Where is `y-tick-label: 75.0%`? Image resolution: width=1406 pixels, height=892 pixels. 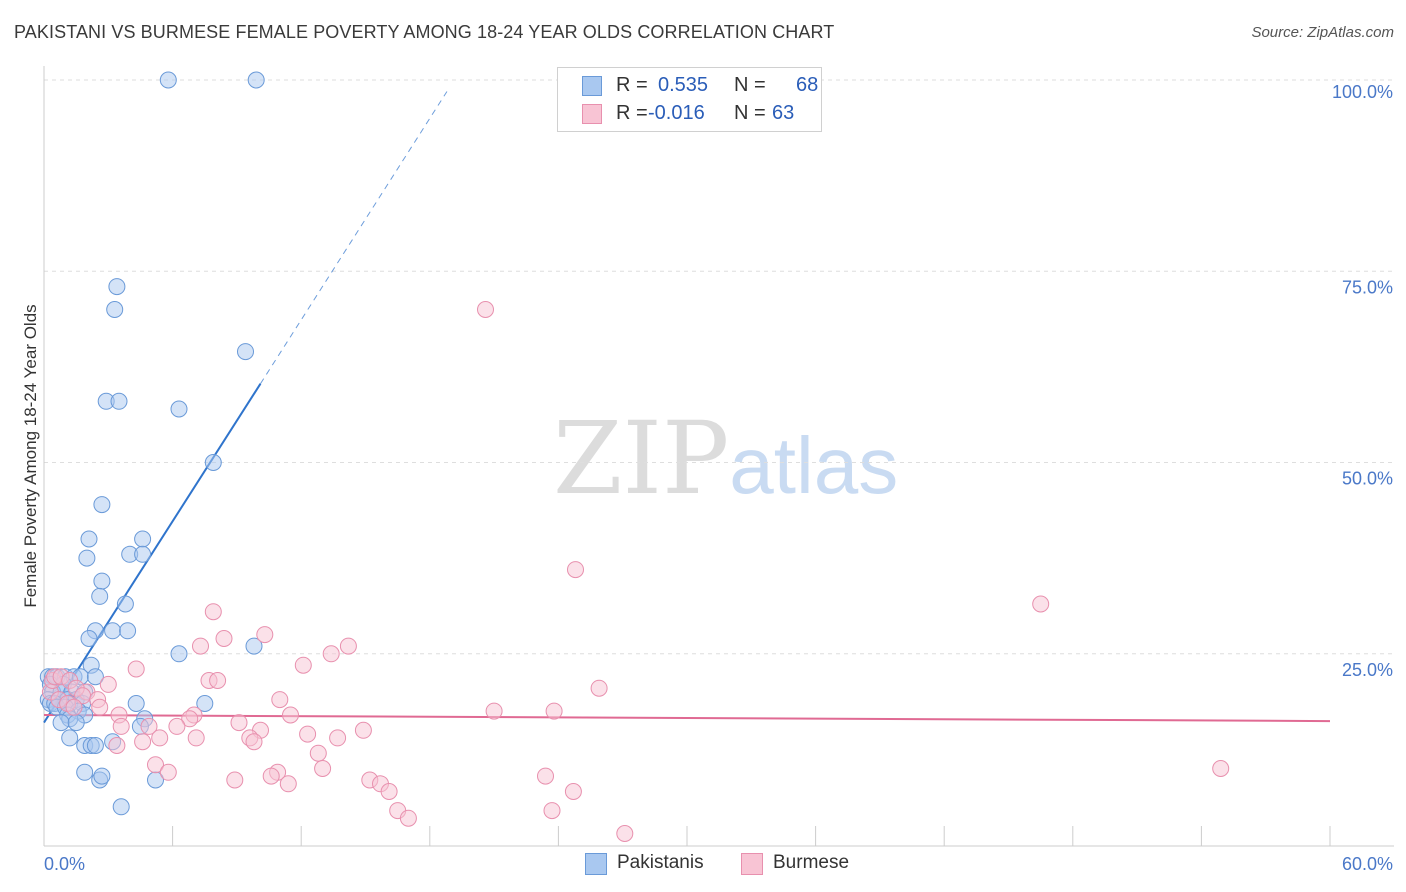 y-tick-label: 75.0% is located at coordinates (1367, 287).